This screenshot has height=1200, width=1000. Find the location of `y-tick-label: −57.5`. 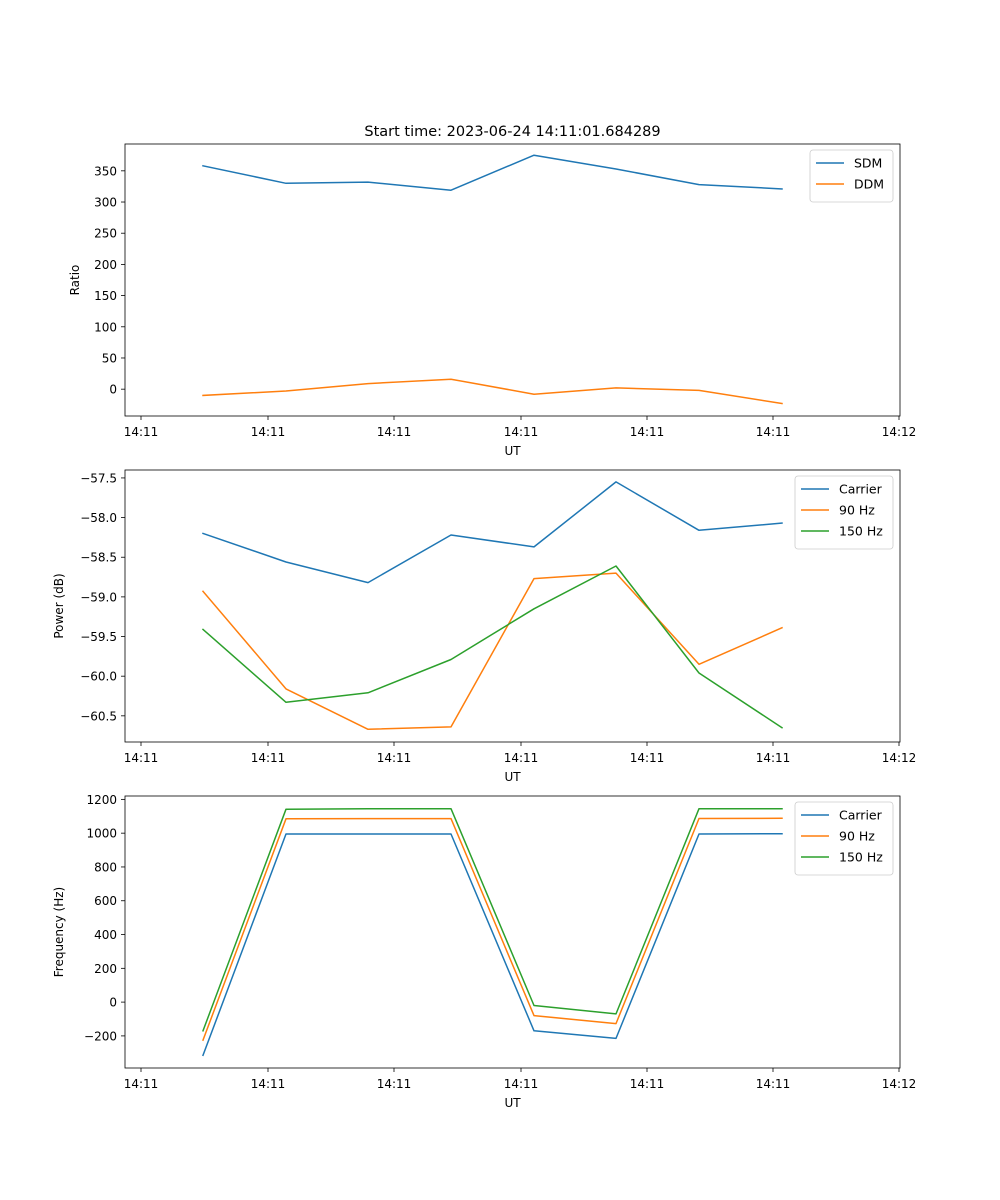

y-tick-label: −57.5 is located at coordinates (98, 478).